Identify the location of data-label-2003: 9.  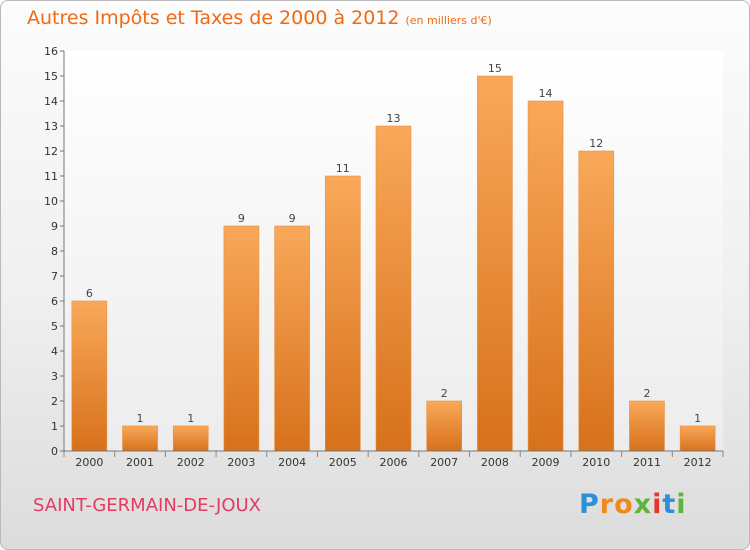
(241, 218).